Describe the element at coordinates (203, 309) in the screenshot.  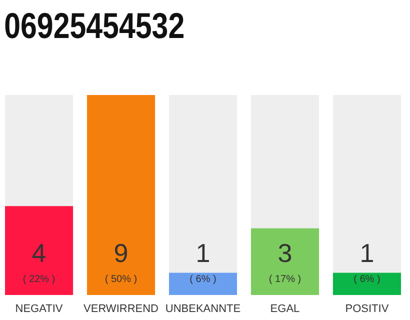
I see `x-tick-label: UNBEKANNTE` at that location.